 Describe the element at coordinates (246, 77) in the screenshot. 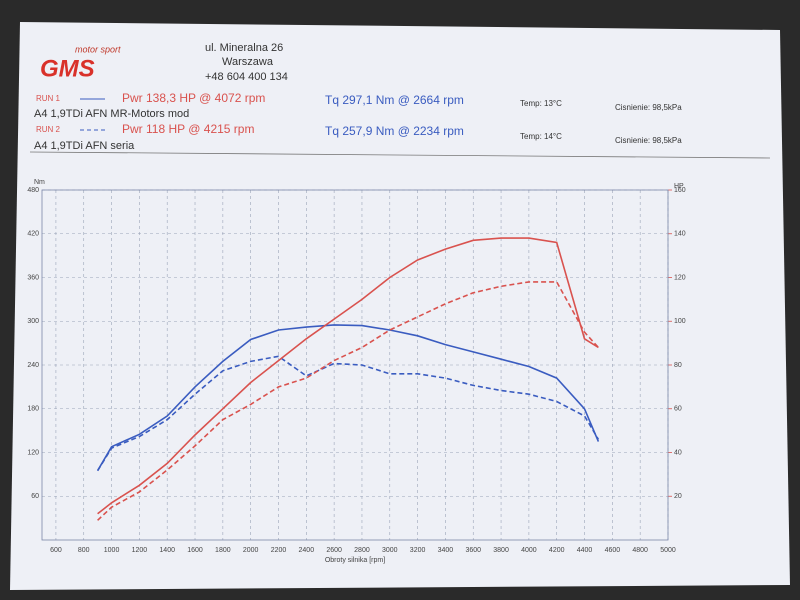

I see `phone: +48 604 400 134` at that location.